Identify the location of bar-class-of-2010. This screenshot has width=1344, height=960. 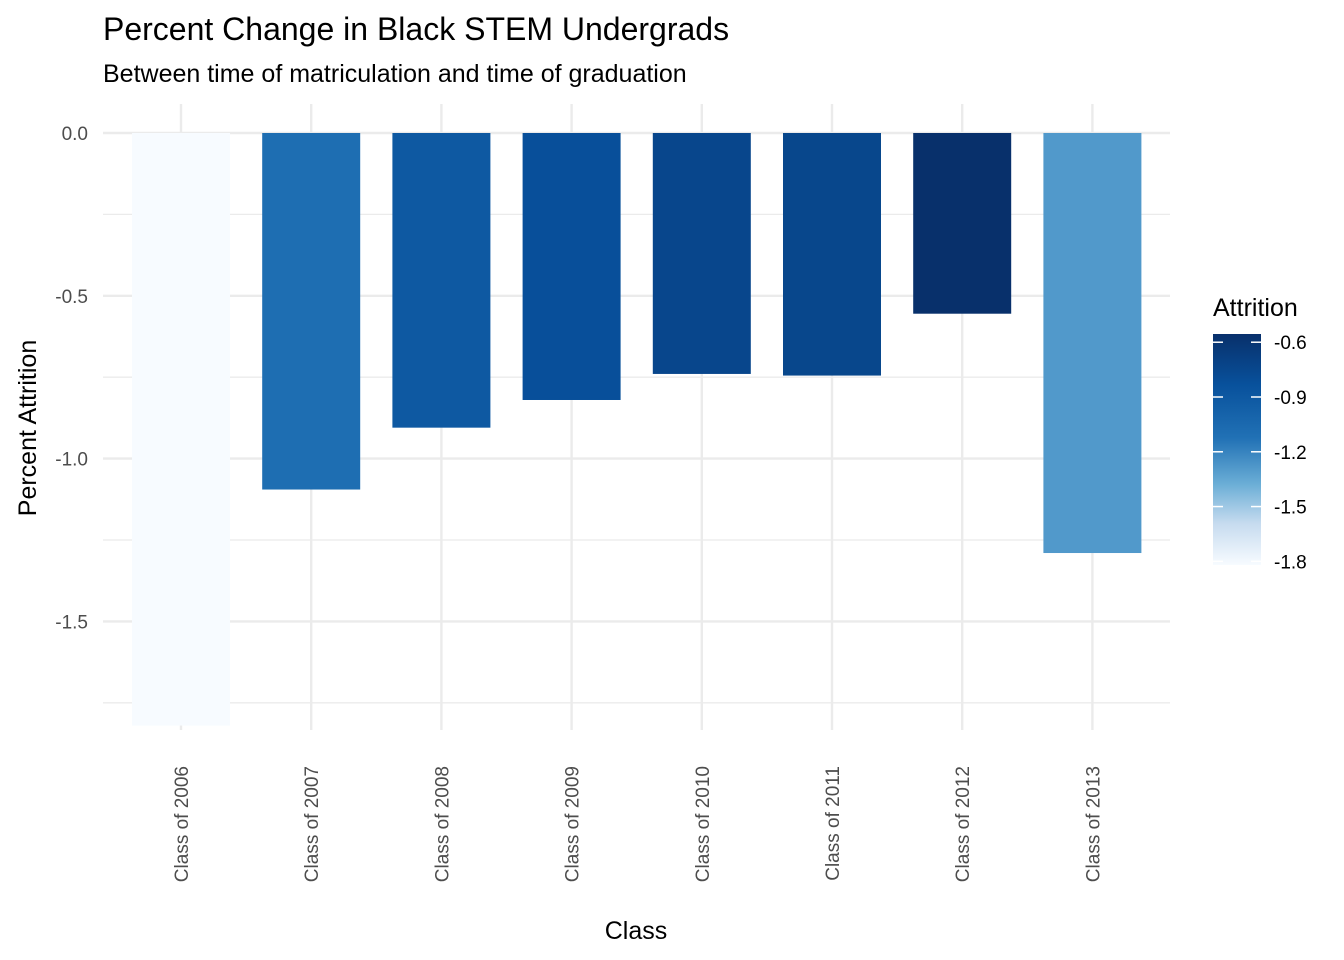
(701, 253).